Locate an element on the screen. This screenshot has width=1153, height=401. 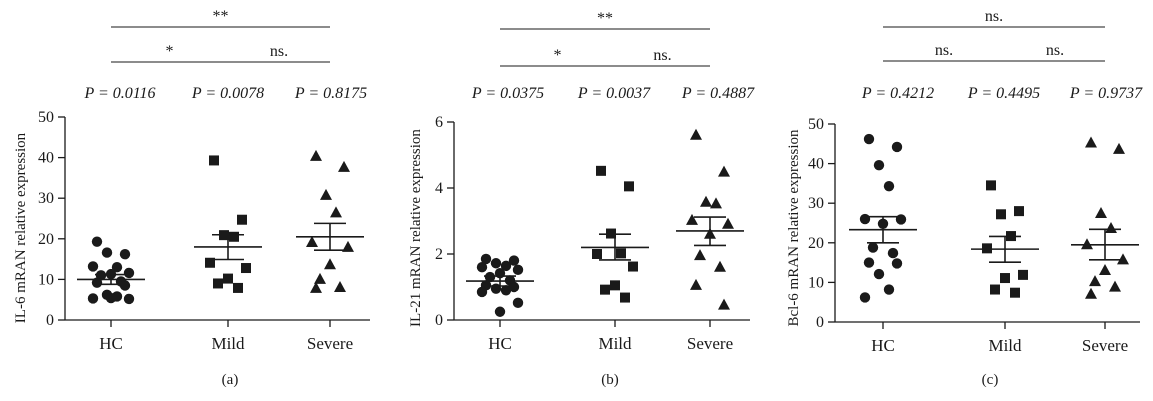
panel-c-p-value-2: P = 0.4495 is located at coordinates (1003, 93).